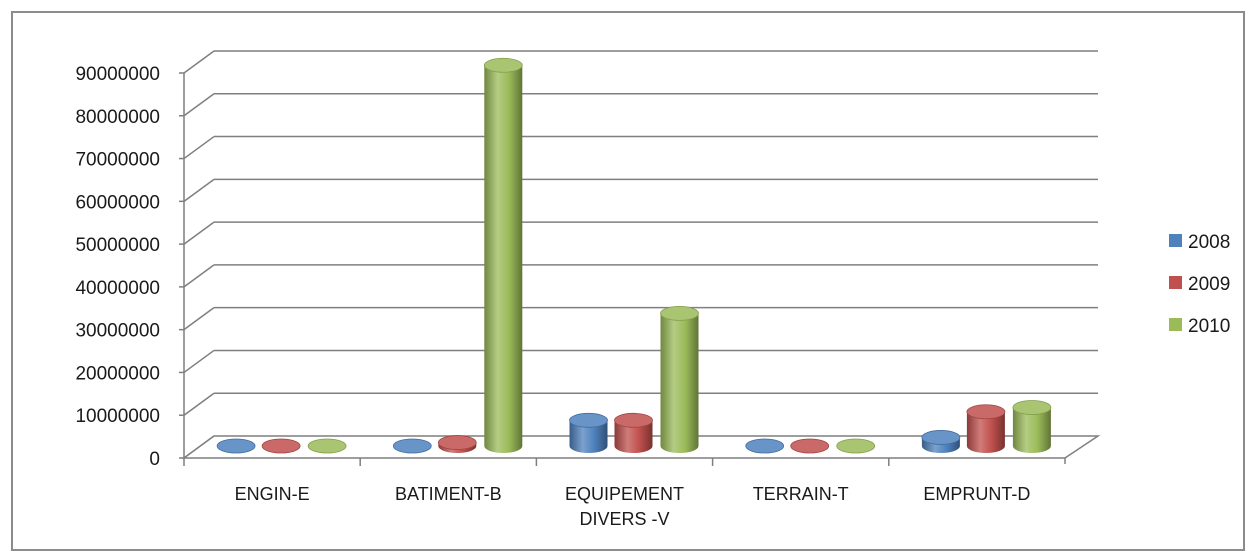 The height and width of the screenshot is (554, 1258). What do you see at coordinates (272, 494) in the screenshot?
I see `x-tick-label: ENGIN-E` at bounding box center [272, 494].